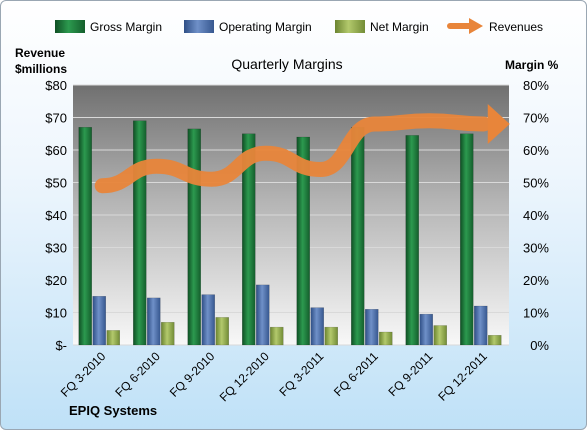 This screenshot has width=587, height=430. Describe the element at coordinates (536, 183) in the screenshot. I see `right-tick-label: 50%` at that location.